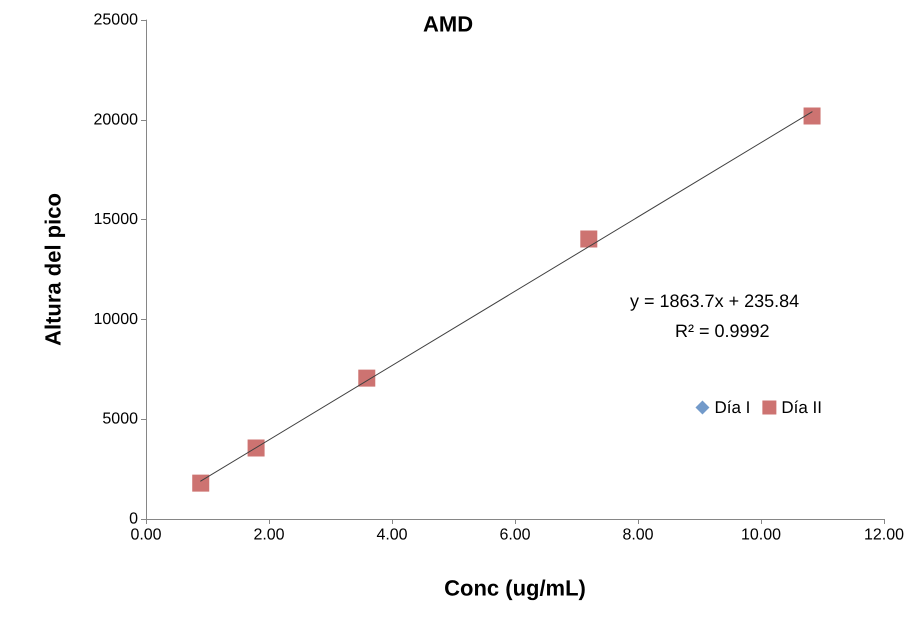 The image size is (917, 624). Describe the element at coordinates (732, 407) in the screenshot. I see `legend-label: Día I` at that location.